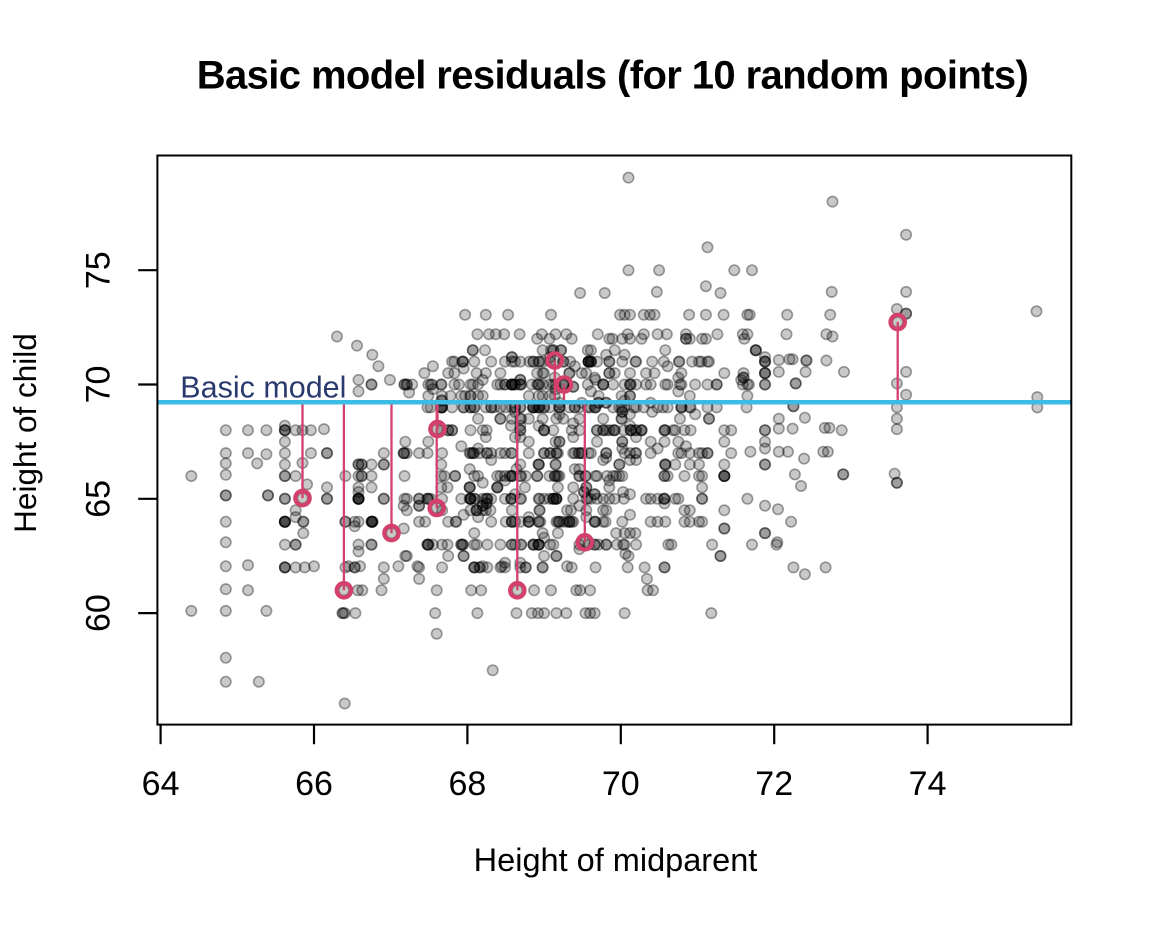  What do you see at coordinates (263, 388) in the screenshot?
I see `svg-text: Basic model` at bounding box center [263, 388].